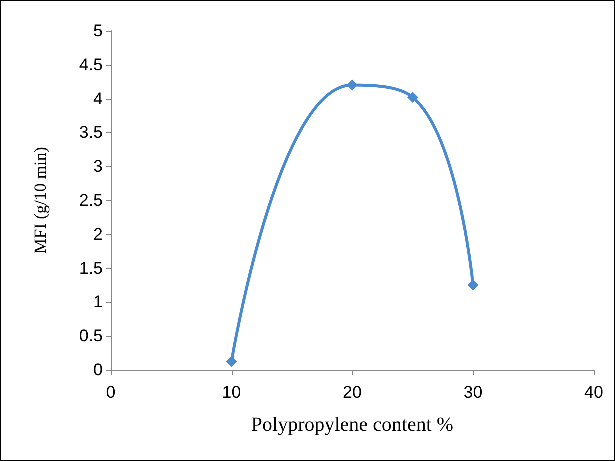 This screenshot has height=461, width=615. Describe the element at coordinates (98, 234) in the screenshot. I see `y-tick-label: 2` at that location.